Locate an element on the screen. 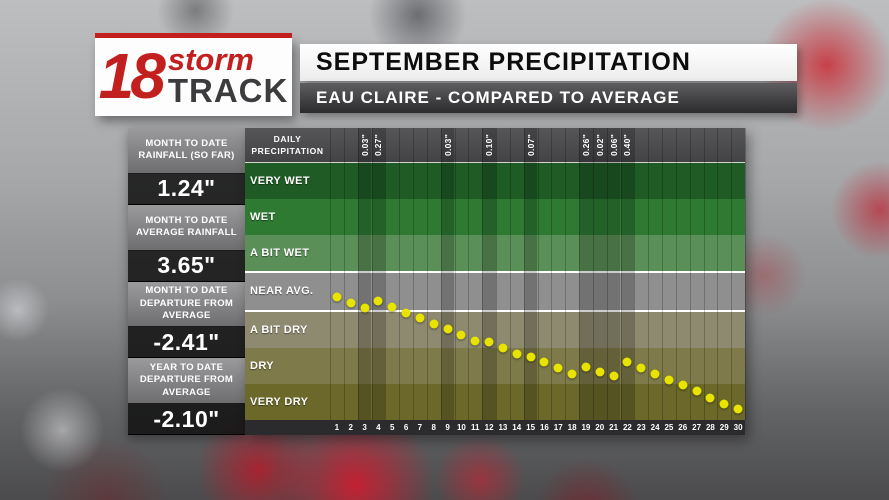 This screenshot has width=889, height=500. daily-precip-value: 0.27" is located at coordinates (378, 145).